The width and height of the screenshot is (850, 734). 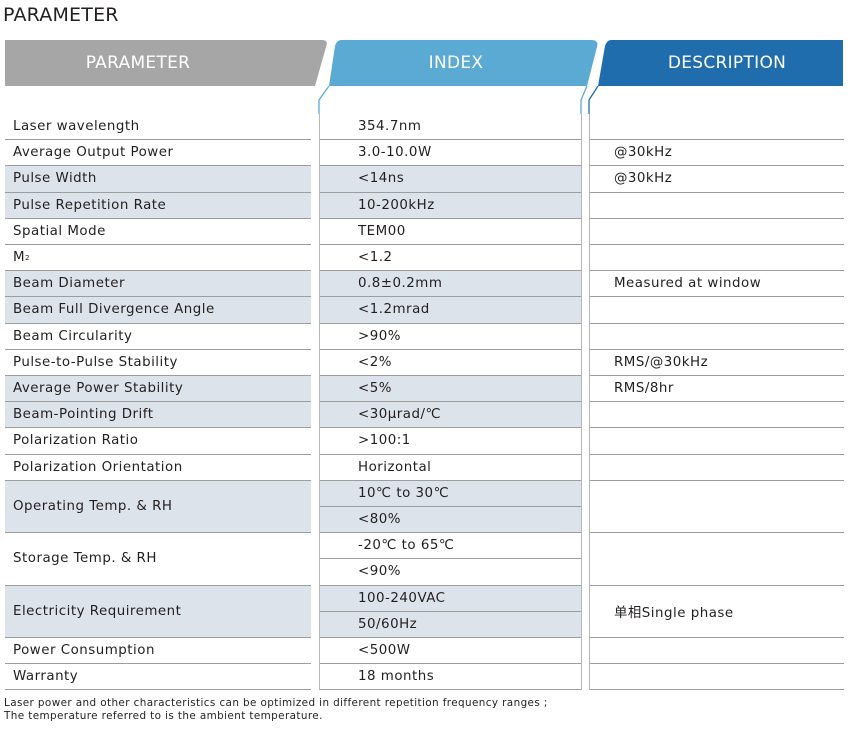 What do you see at coordinates (584, 99) in the screenshot?
I see `index-column-side-right` at bounding box center [584, 99].